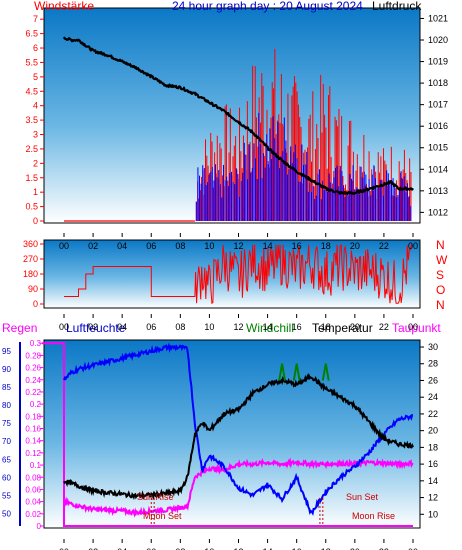 Image resolution: width=462 pixels, height=550 pixels. Describe the element at coordinates (433, 380) in the screenshot. I see `temp-y-tick-label: 26` at that location.